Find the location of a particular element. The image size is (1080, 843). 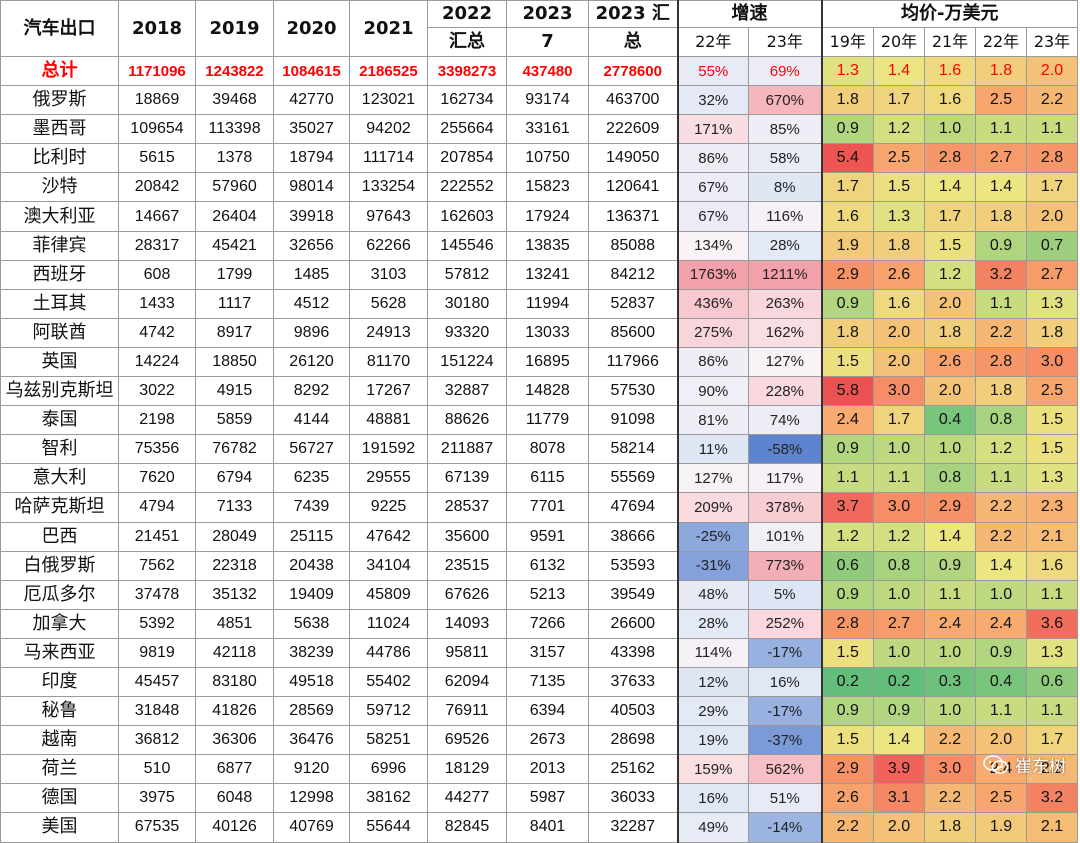

growth-cell: 51% is located at coordinates (785, 798).